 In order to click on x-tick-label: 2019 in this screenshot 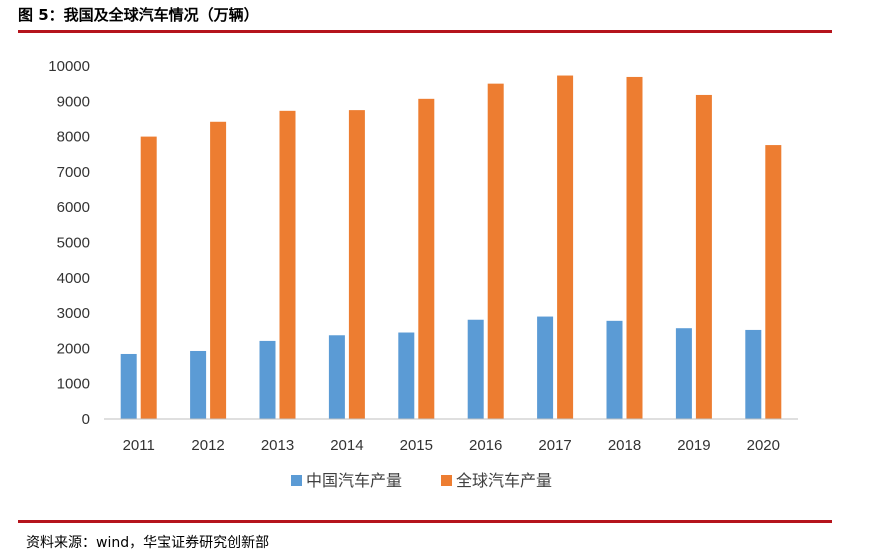, I will do `click(693, 445)`.